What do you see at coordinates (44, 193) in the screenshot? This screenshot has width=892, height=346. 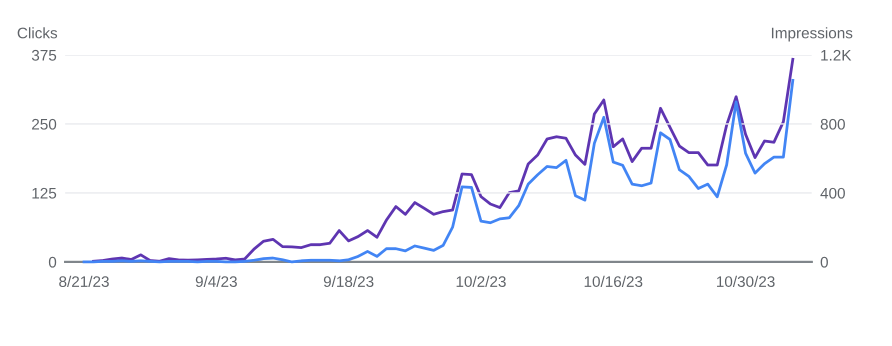 I see `y-tick-label: 125` at bounding box center [44, 193].